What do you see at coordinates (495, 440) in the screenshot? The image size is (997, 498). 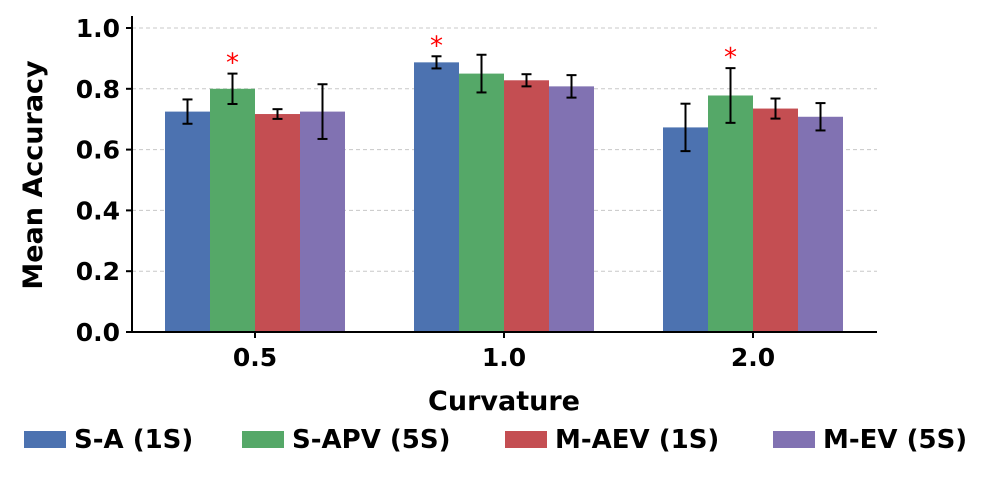 I see `legend: S-A (1S) S-APV (5S) M-AEV (1S) M-EV (5S)` at bounding box center [495, 440].